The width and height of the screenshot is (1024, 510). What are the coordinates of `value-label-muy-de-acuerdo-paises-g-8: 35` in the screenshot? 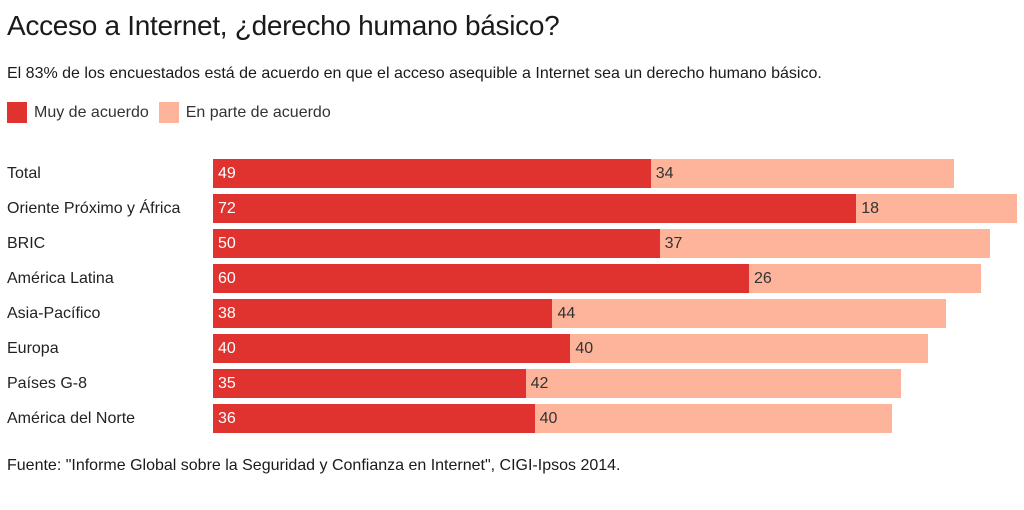 It's located at (227, 383).